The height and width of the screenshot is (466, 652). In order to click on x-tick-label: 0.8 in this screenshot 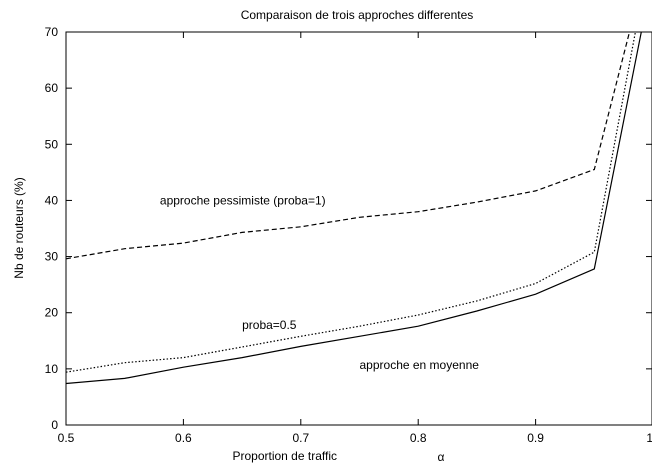, I will do `click(418, 438)`.